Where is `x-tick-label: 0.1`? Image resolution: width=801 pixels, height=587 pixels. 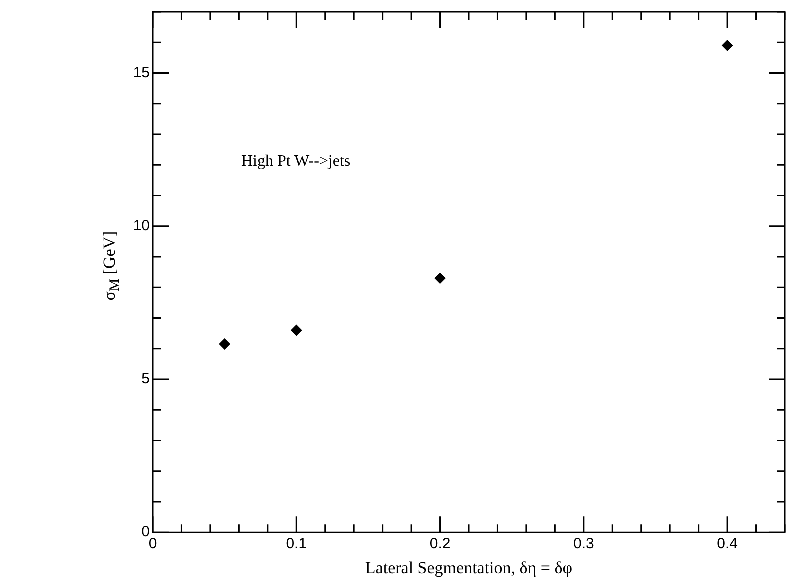 x-tick-label: 0.1 is located at coordinates (297, 544).